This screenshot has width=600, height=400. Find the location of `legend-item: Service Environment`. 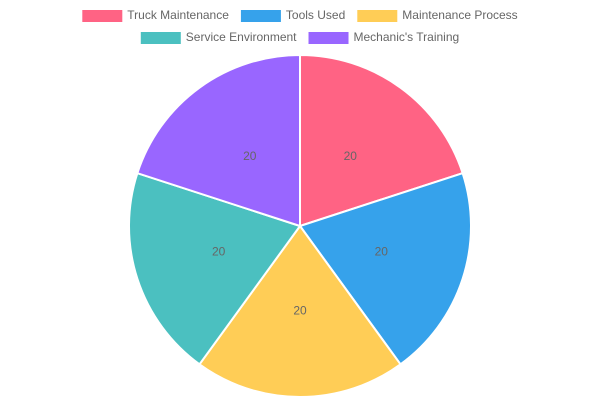

legend-item: Service Environment is located at coordinates (218, 37).